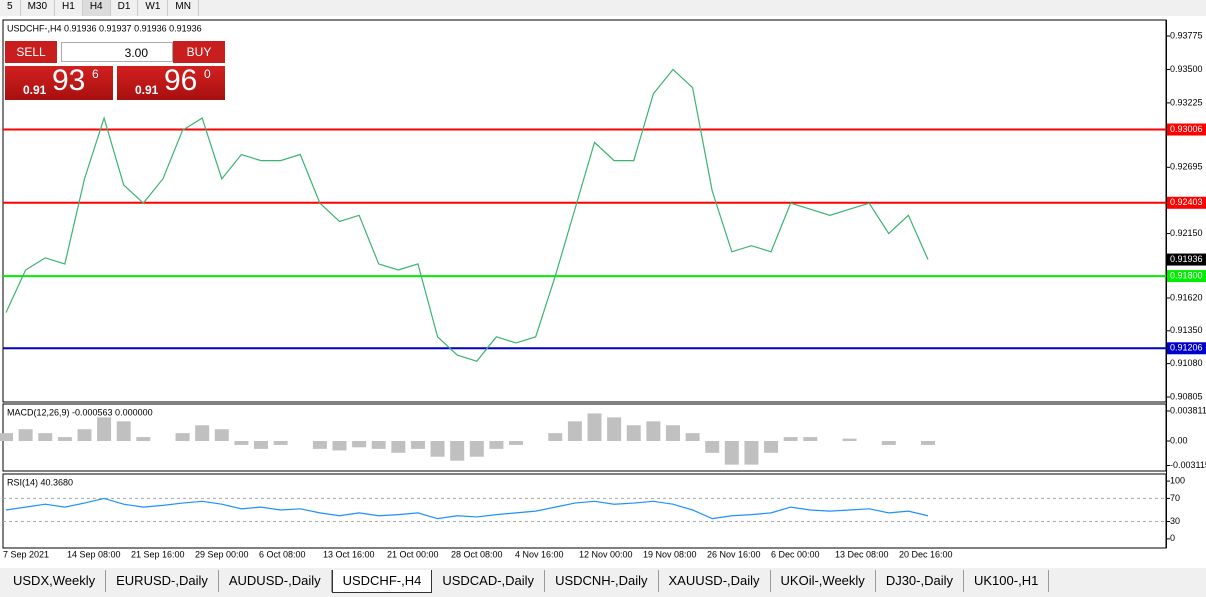 The width and height of the screenshot is (1206, 597). I want to click on panel-frame, so click(584, 511).